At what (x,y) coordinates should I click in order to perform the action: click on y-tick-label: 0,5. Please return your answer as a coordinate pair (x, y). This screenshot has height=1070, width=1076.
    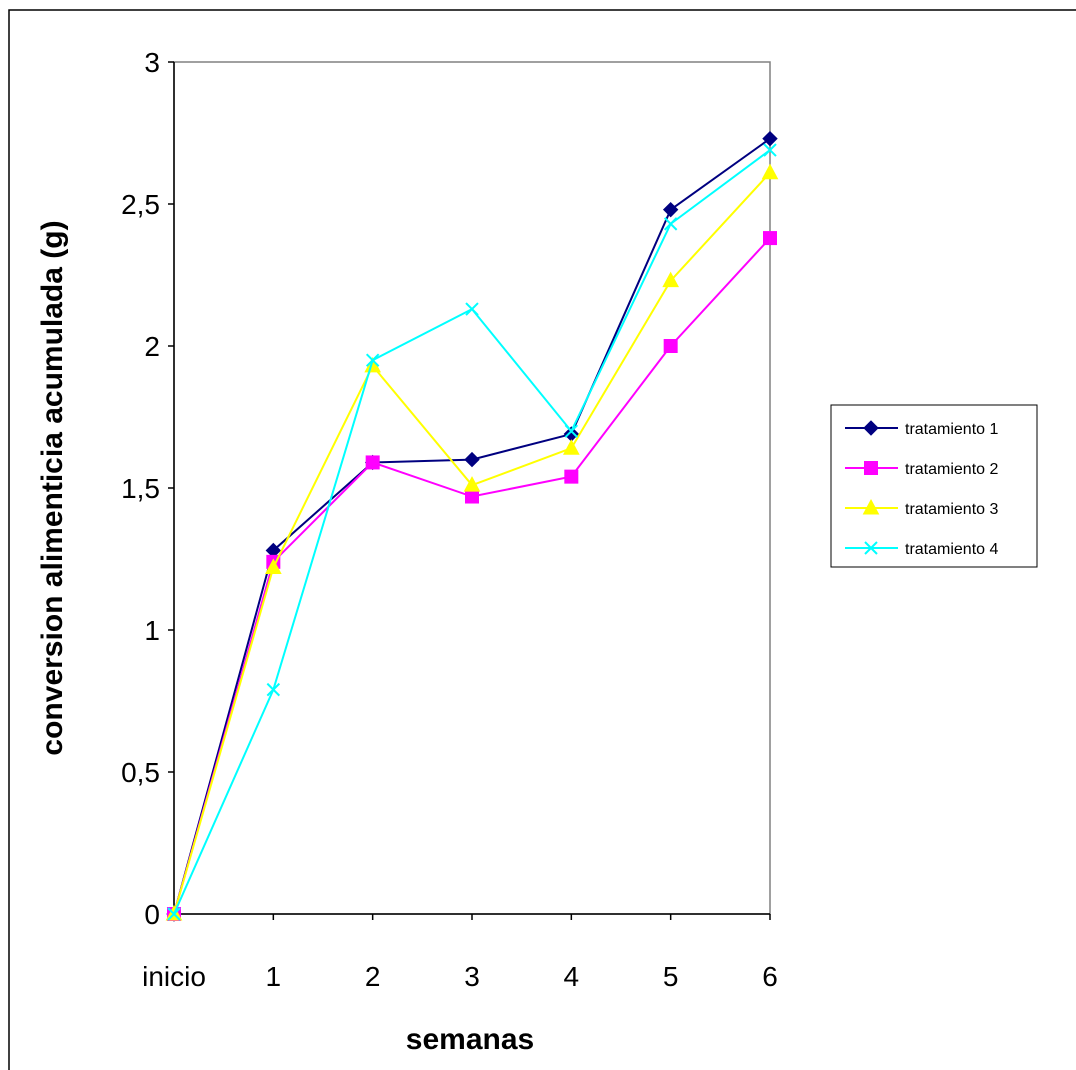
    Looking at the image, I should click on (140, 772).